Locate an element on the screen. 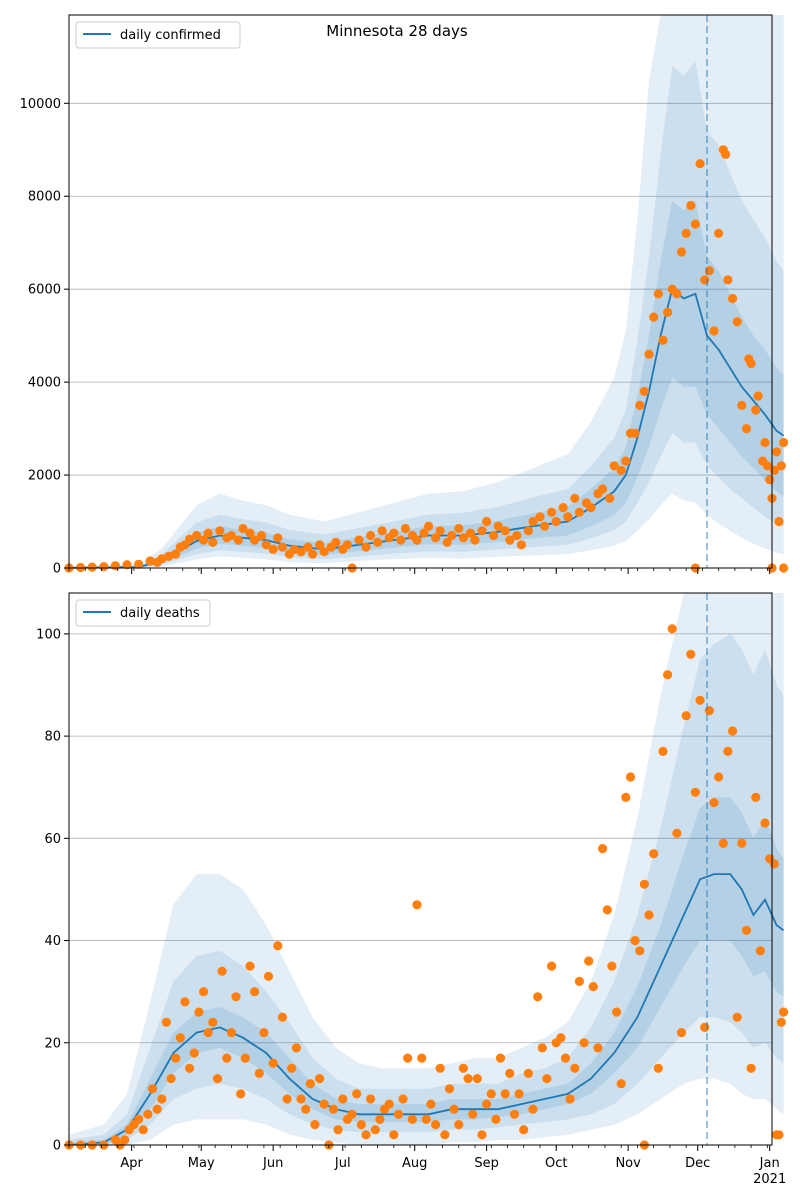  deaths-x-axis: Apr May Jun Jul Aug Sep Oct Nov Dec Jan is located at coordinates (424, 1158).